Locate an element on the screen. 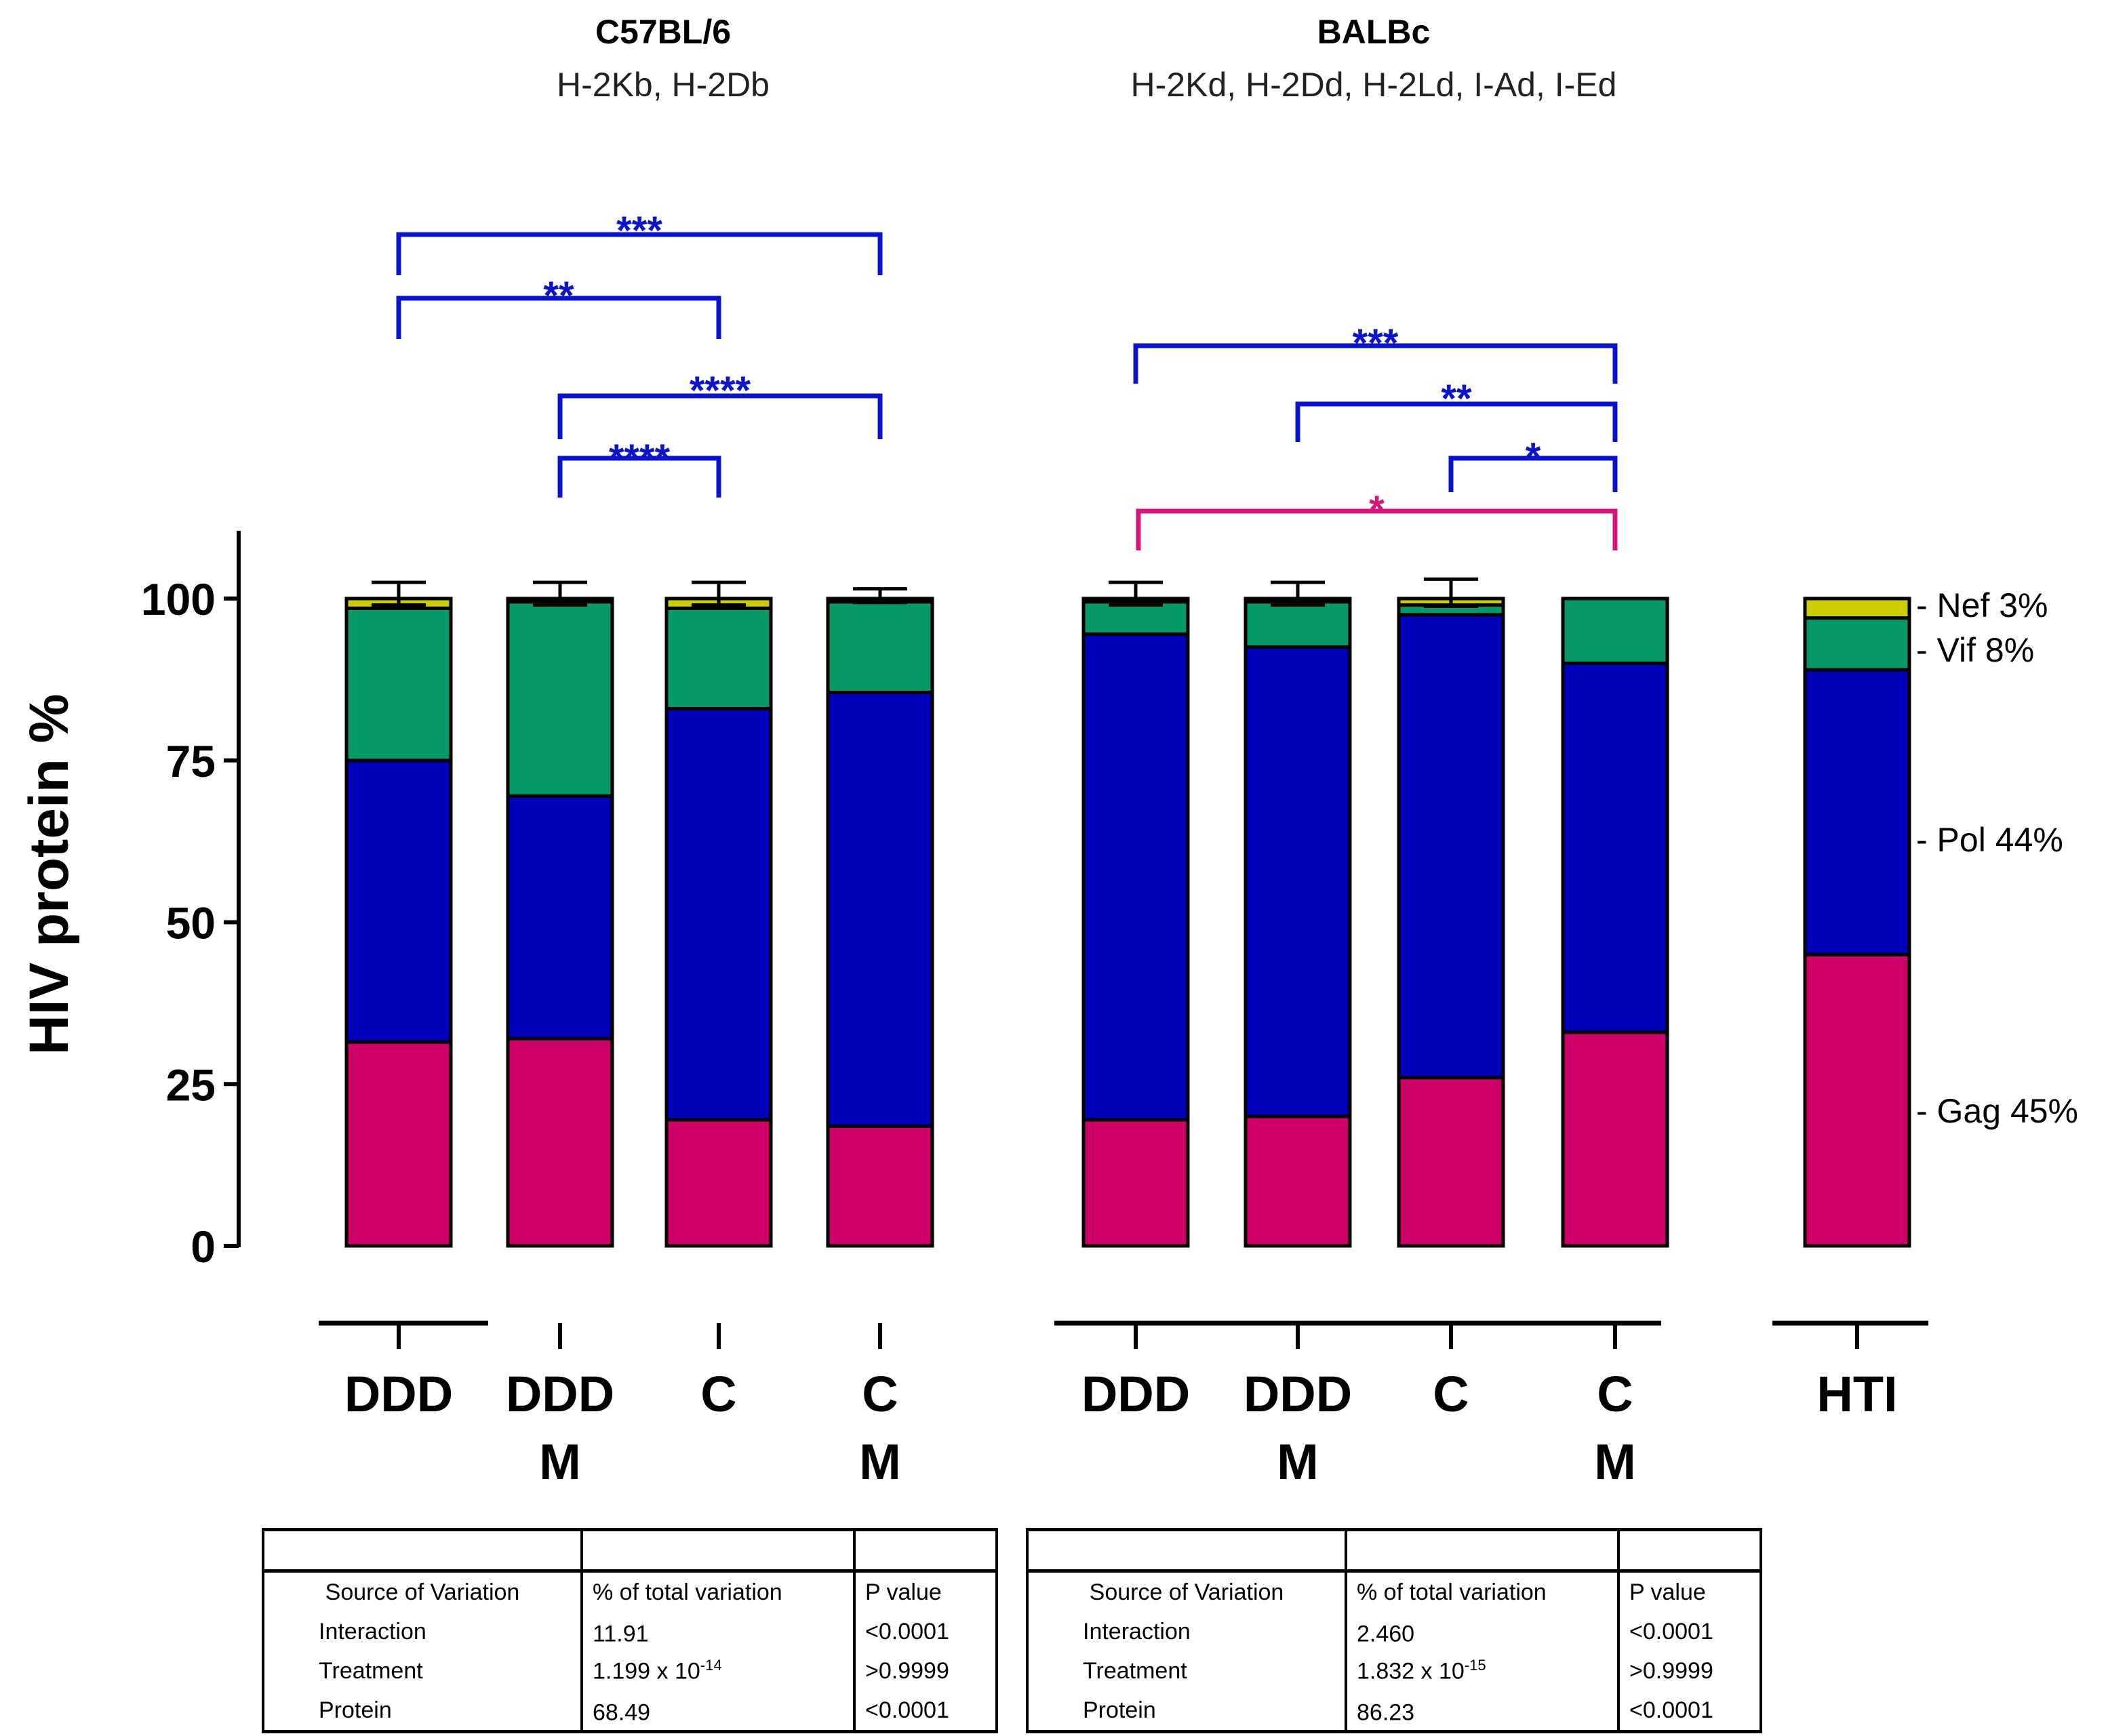 This screenshot has height=1736, width=2127. row-variation: 2.460 is located at coordinates (1482, 1631).